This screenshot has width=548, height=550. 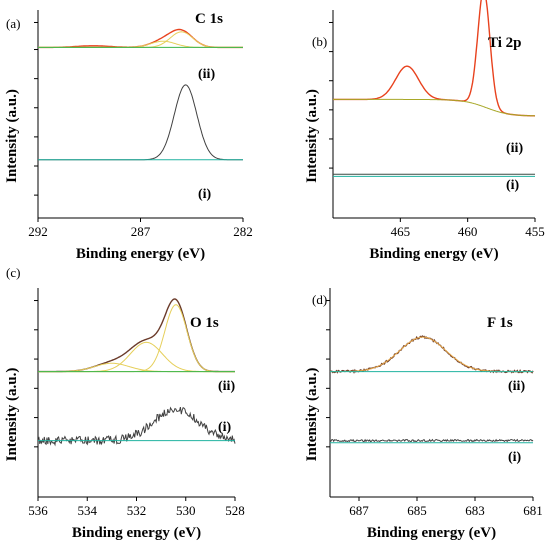 What do you see at coordinates (13, 272) in the screenshot?
I see `panel-letter: (c)` at bounding box center [13, 272].